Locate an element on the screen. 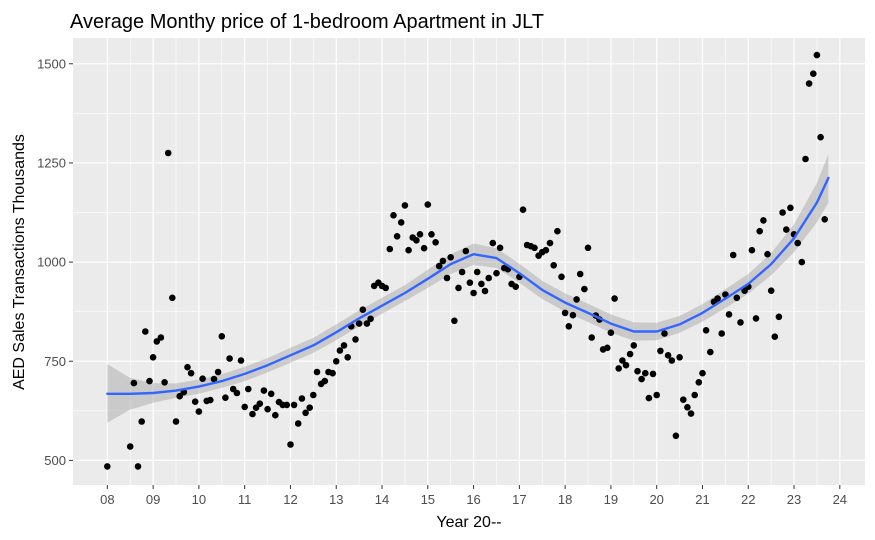 This screenshot has width=875, height=540. y-axis-title: AED Sales Transactions Thousands is located at coordinates (19, 262).